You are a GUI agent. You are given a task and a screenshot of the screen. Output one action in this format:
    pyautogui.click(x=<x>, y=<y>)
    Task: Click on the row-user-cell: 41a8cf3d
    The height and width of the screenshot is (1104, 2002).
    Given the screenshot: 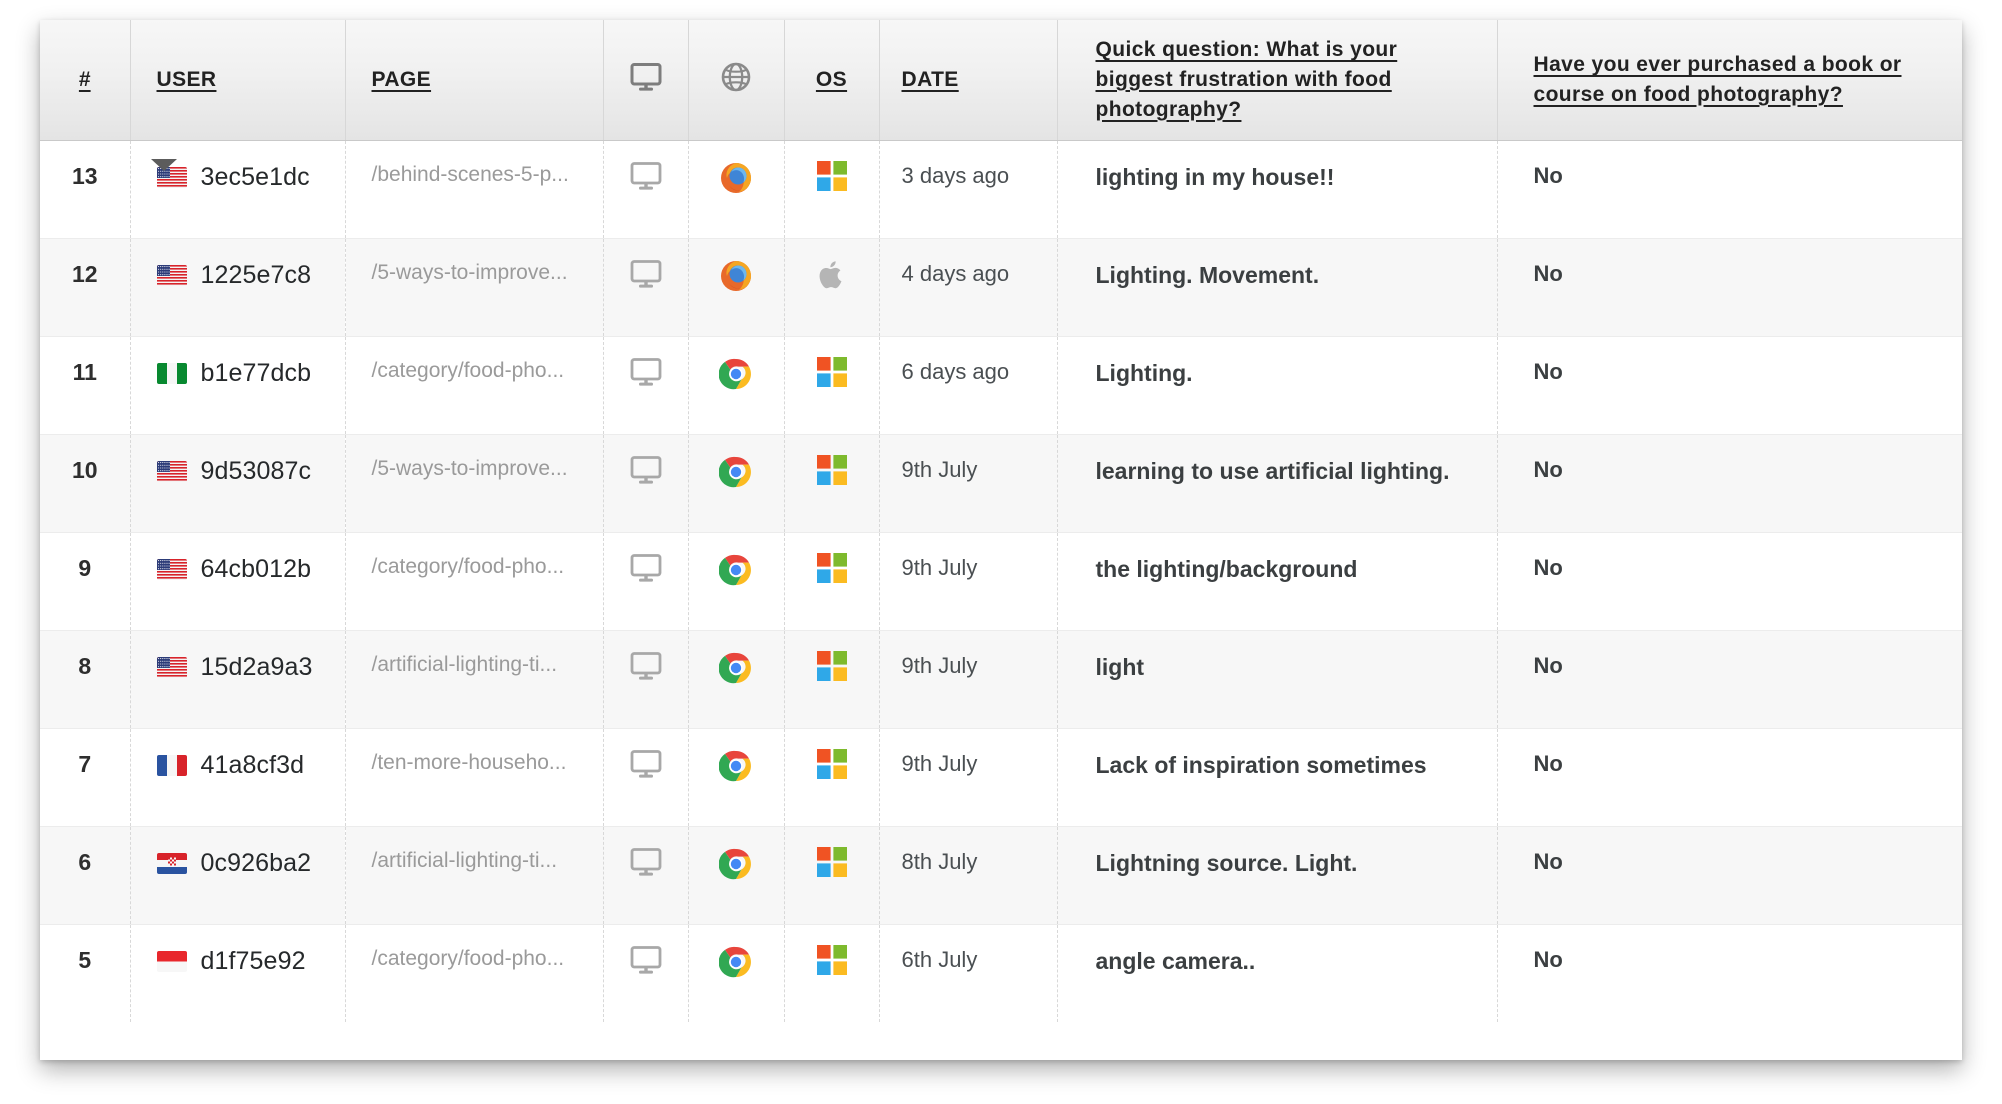 What is the action you would take?
    pyautogui.click(x=238, y=777)
    